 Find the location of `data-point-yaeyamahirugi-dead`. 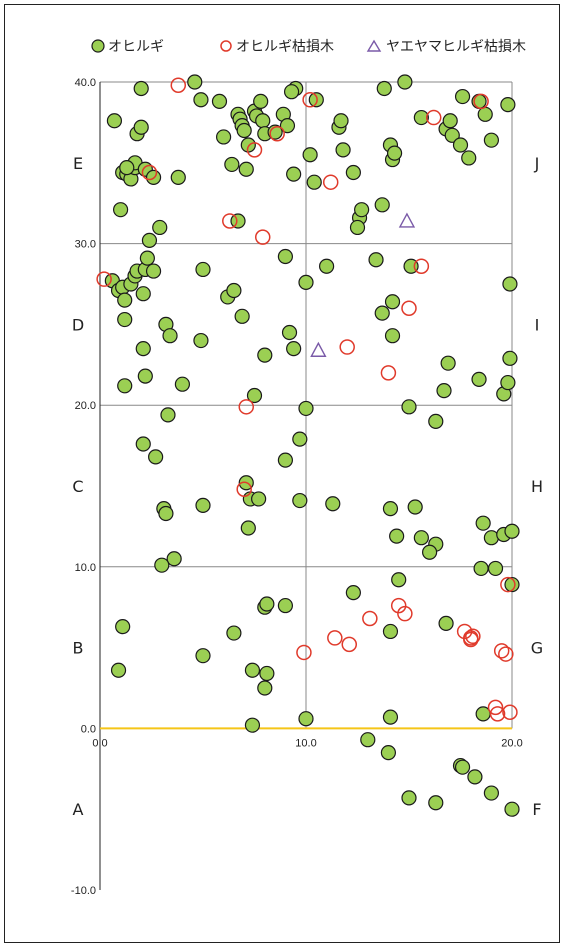

data-point-yaeyamahirugi-dead is located at coordinates (318, 349).